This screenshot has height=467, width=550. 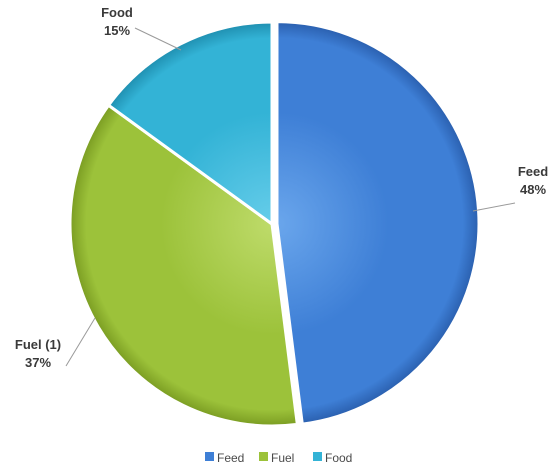 I want to click on slice-label-value: 48%, so click(x=533, y=189).